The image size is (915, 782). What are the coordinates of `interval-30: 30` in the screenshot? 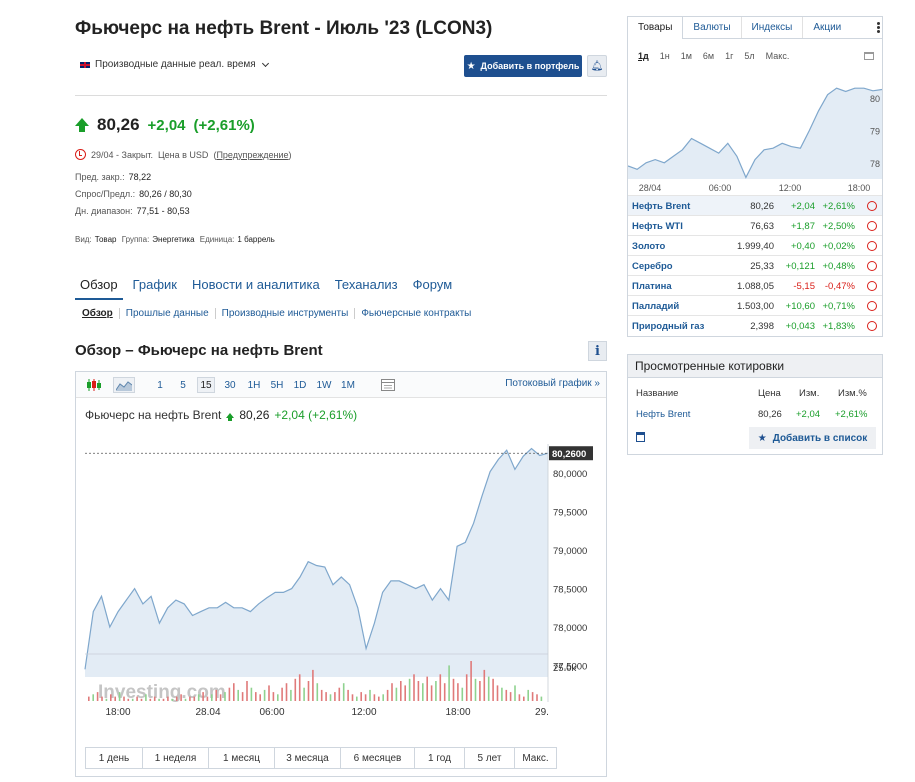 It's located at (230, 385).